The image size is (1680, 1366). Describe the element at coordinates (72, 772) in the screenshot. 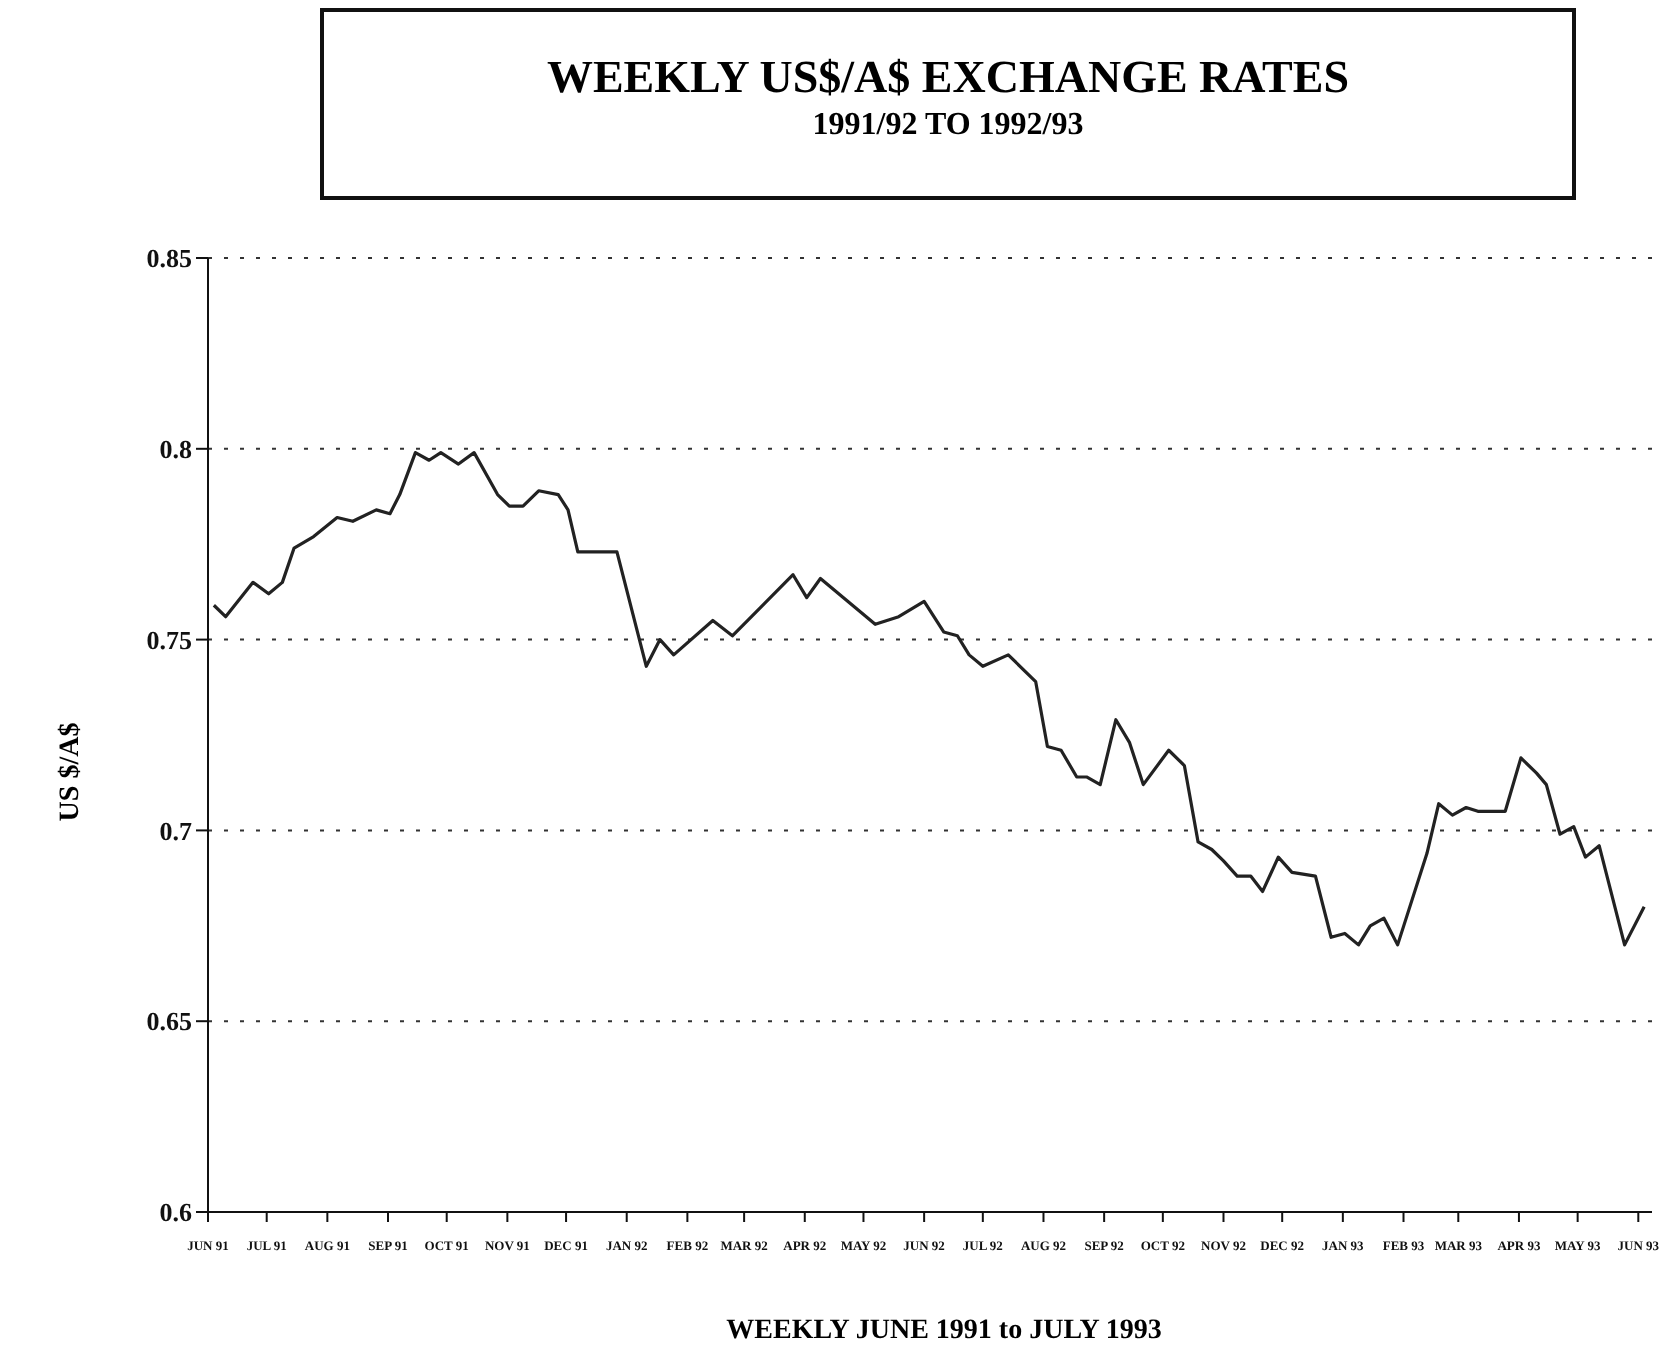

I see `y-axis-title: US $/A$` at that location.